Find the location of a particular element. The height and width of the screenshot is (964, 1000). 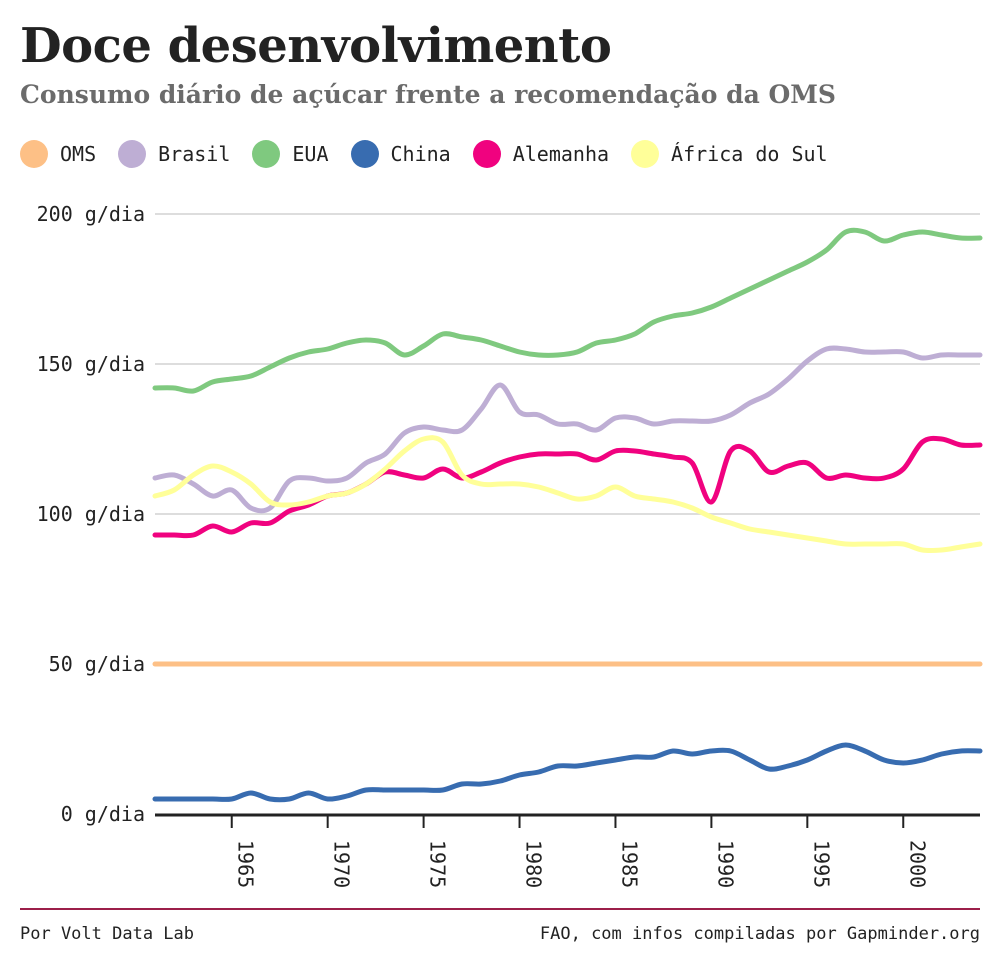

footer-divider is located at coordinates (500, 909).